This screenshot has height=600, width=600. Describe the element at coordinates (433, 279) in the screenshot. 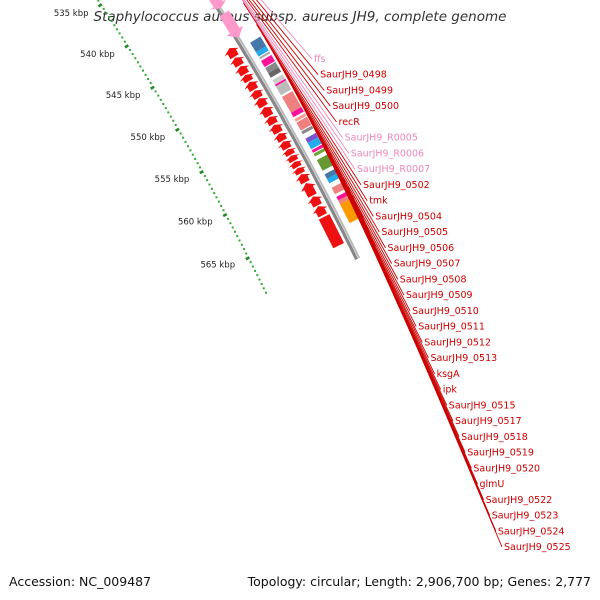

I see `feature-label: SaurJH9_0508` at that location.